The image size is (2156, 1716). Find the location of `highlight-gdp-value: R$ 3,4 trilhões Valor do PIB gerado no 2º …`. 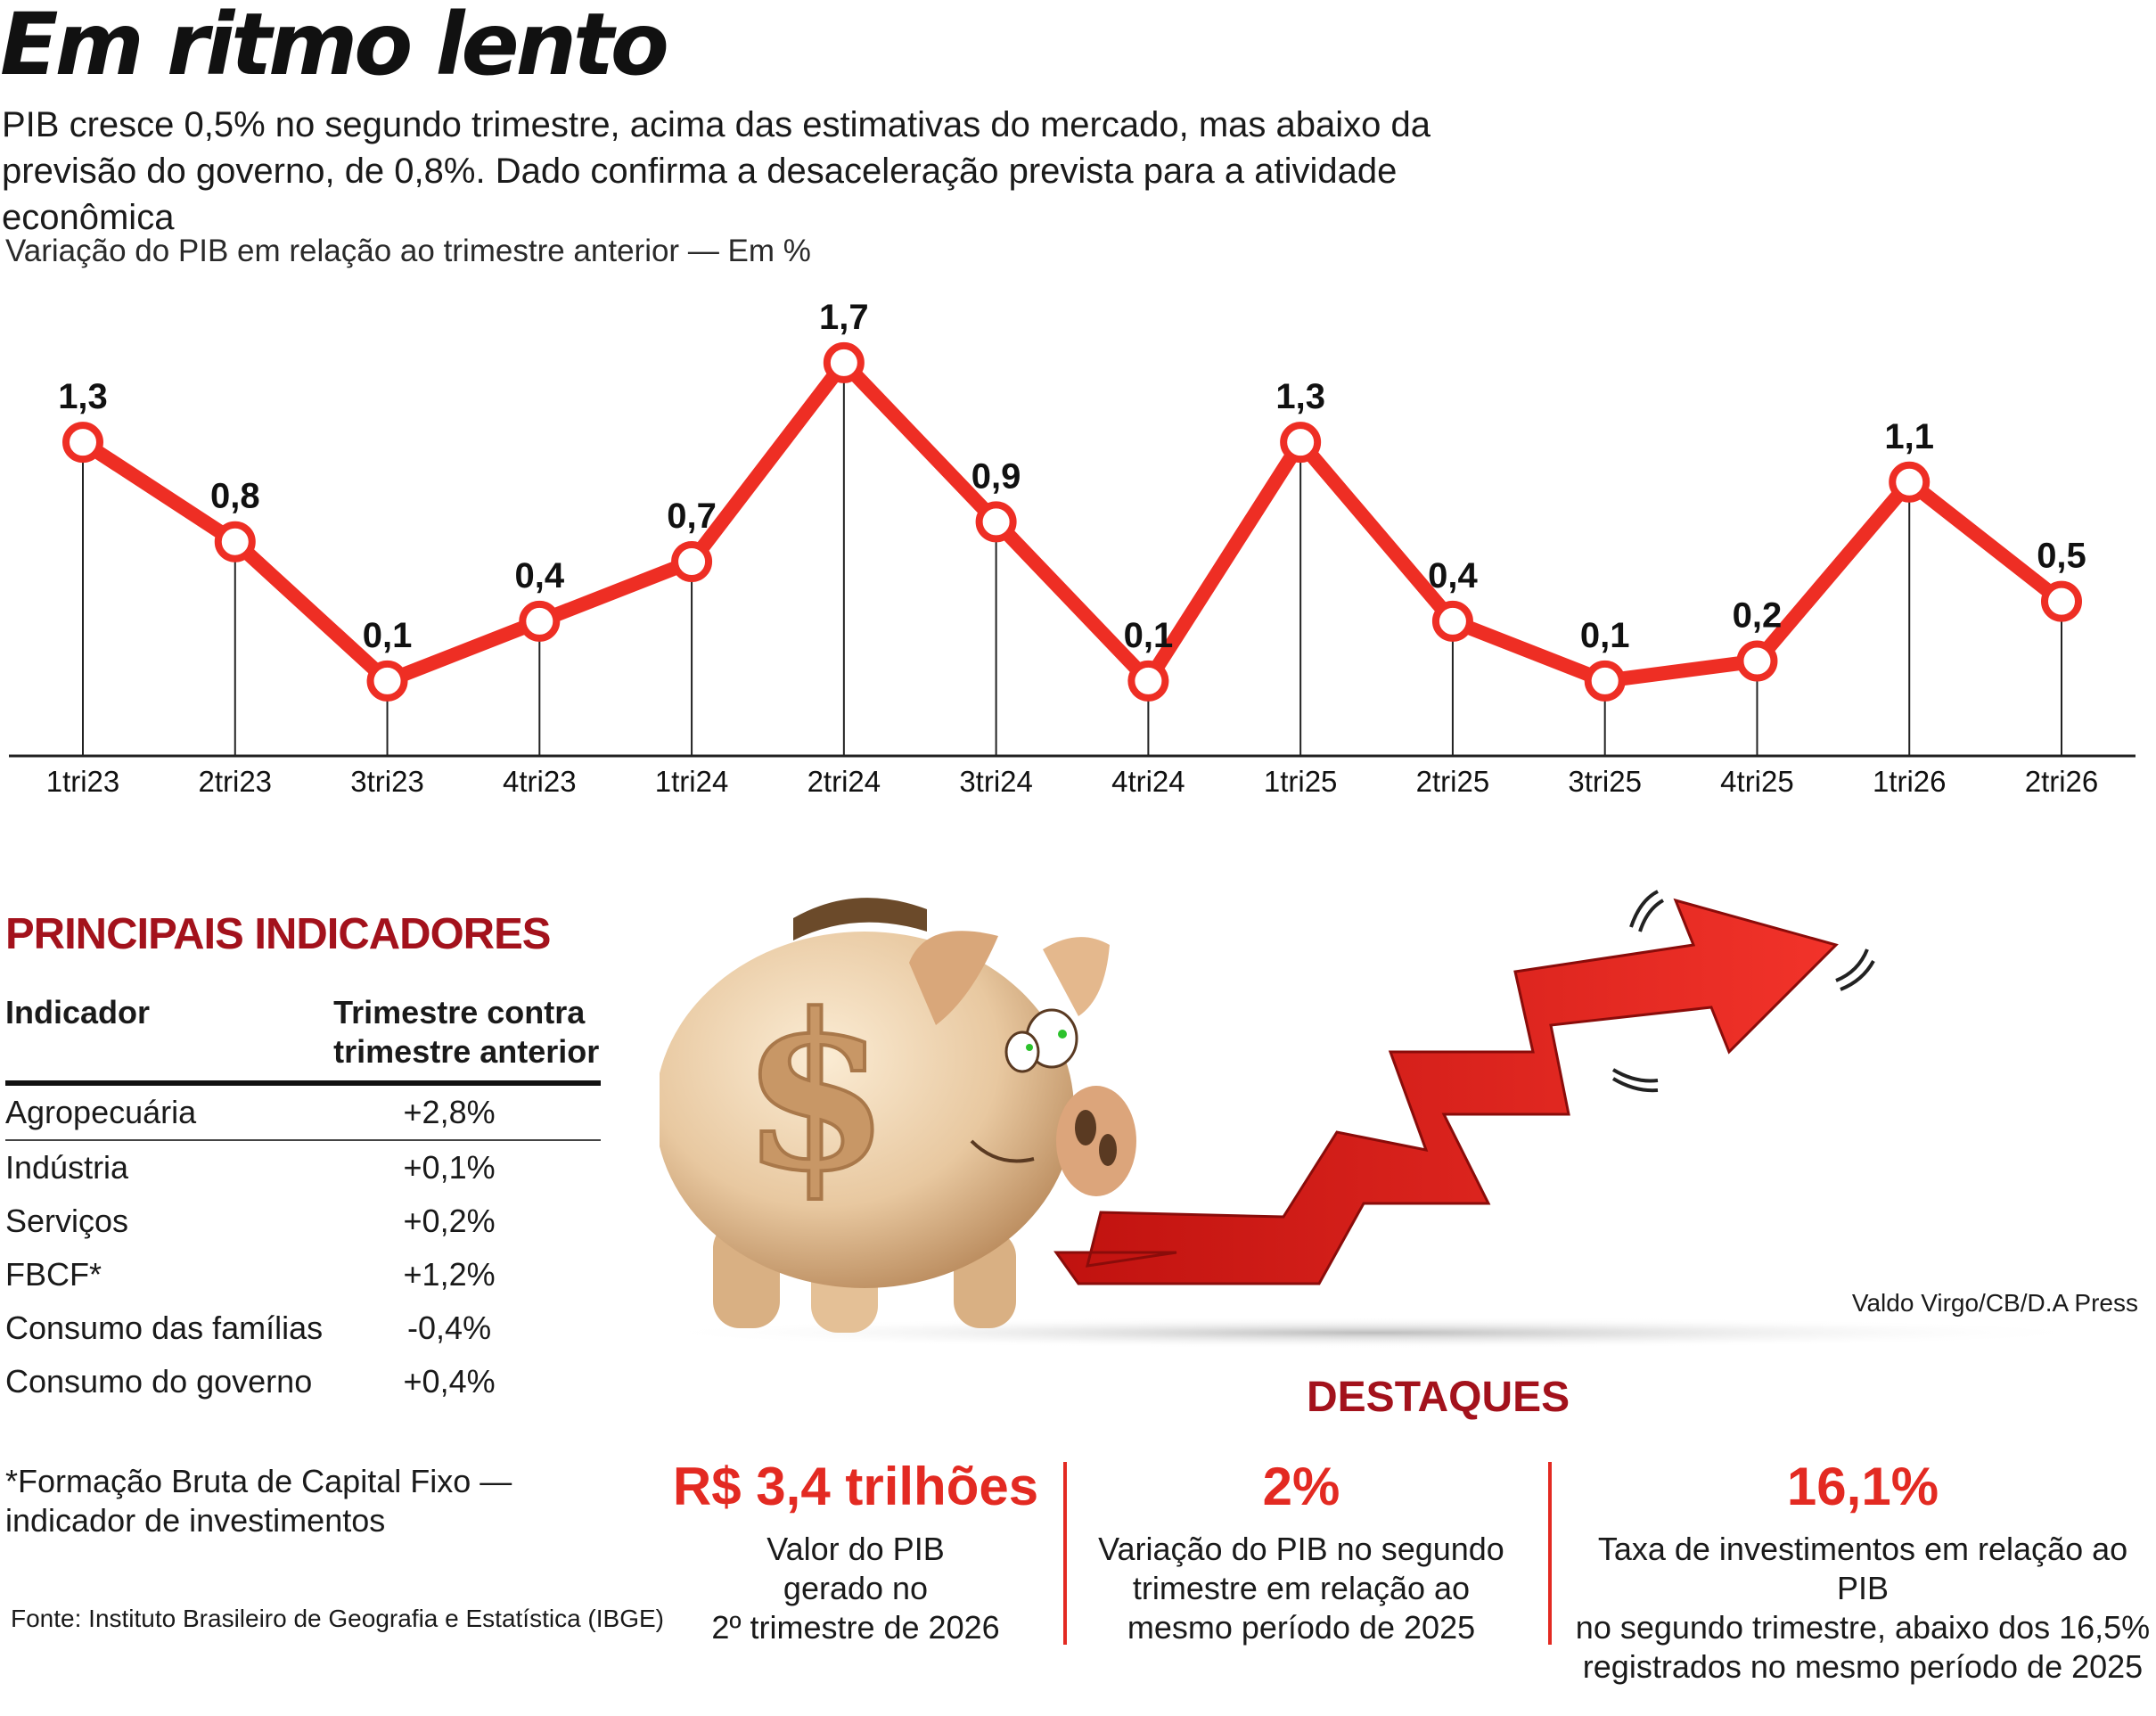

highlight-gdp-value: R$ 3,4 trilhões Valor do PIB gerado no 2º … is located at coordinates (856, 1551).